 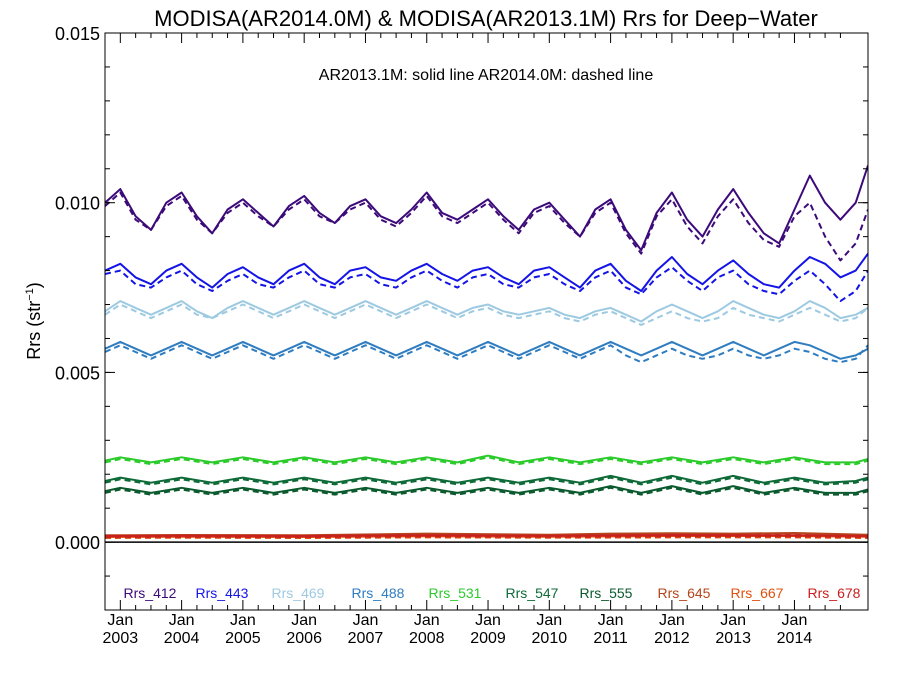 What do you see at coordinates (77, 204) in the screenshot?
I see `y-tick-label: 0.010` at bounding box center [77, 204].